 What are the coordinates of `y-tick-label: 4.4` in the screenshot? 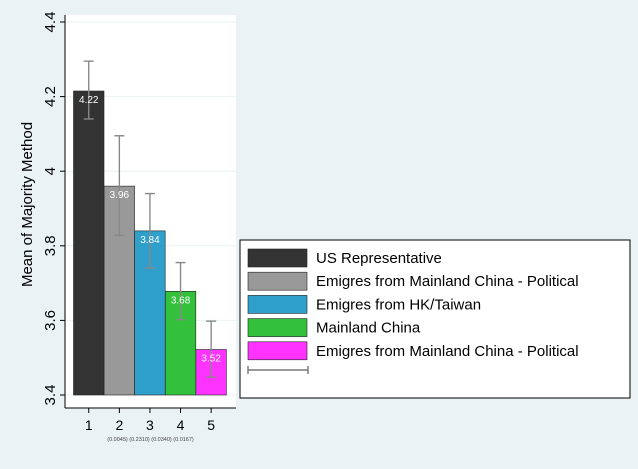 It's located at (50, 22).